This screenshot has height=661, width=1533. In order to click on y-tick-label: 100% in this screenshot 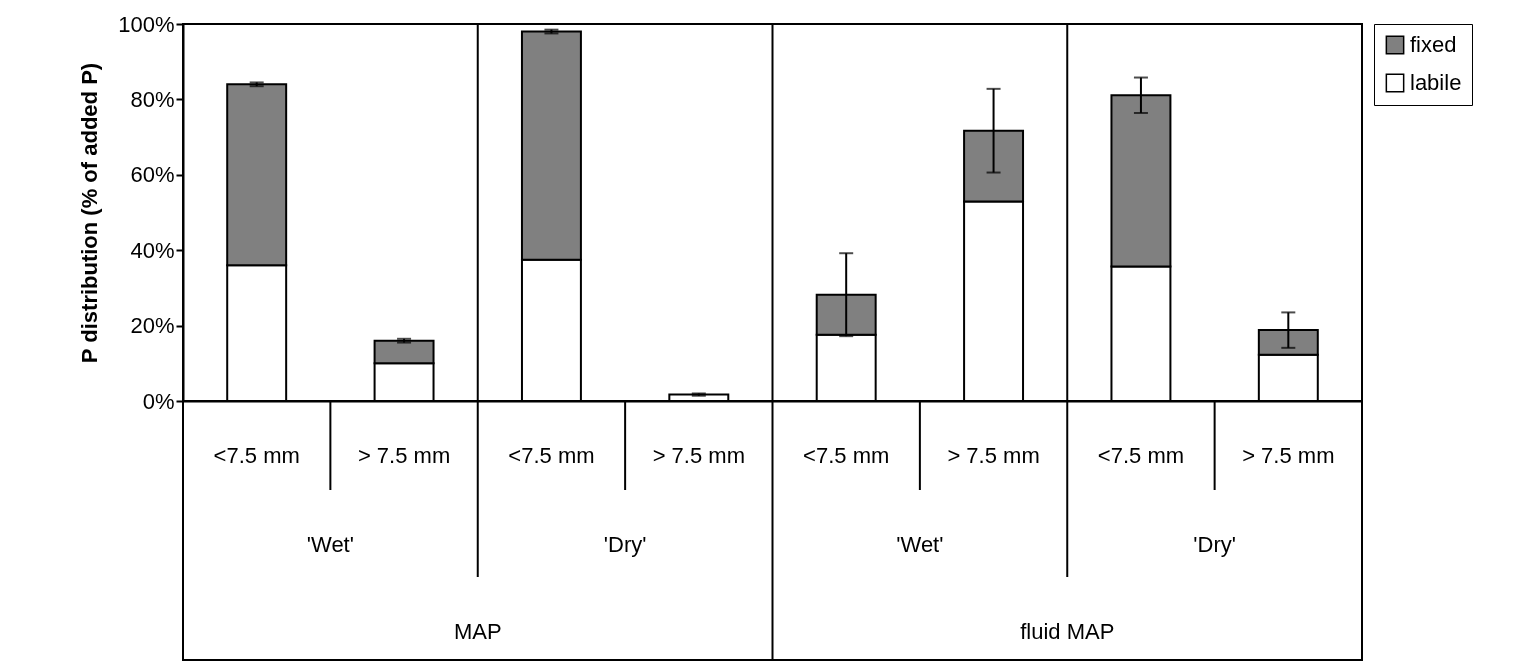, I will do `click(146, 24)`.